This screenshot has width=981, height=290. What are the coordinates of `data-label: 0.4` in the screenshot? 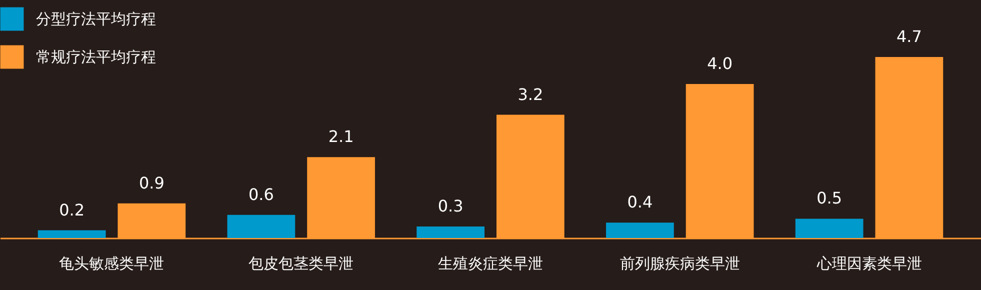 It's located at (640, 202).